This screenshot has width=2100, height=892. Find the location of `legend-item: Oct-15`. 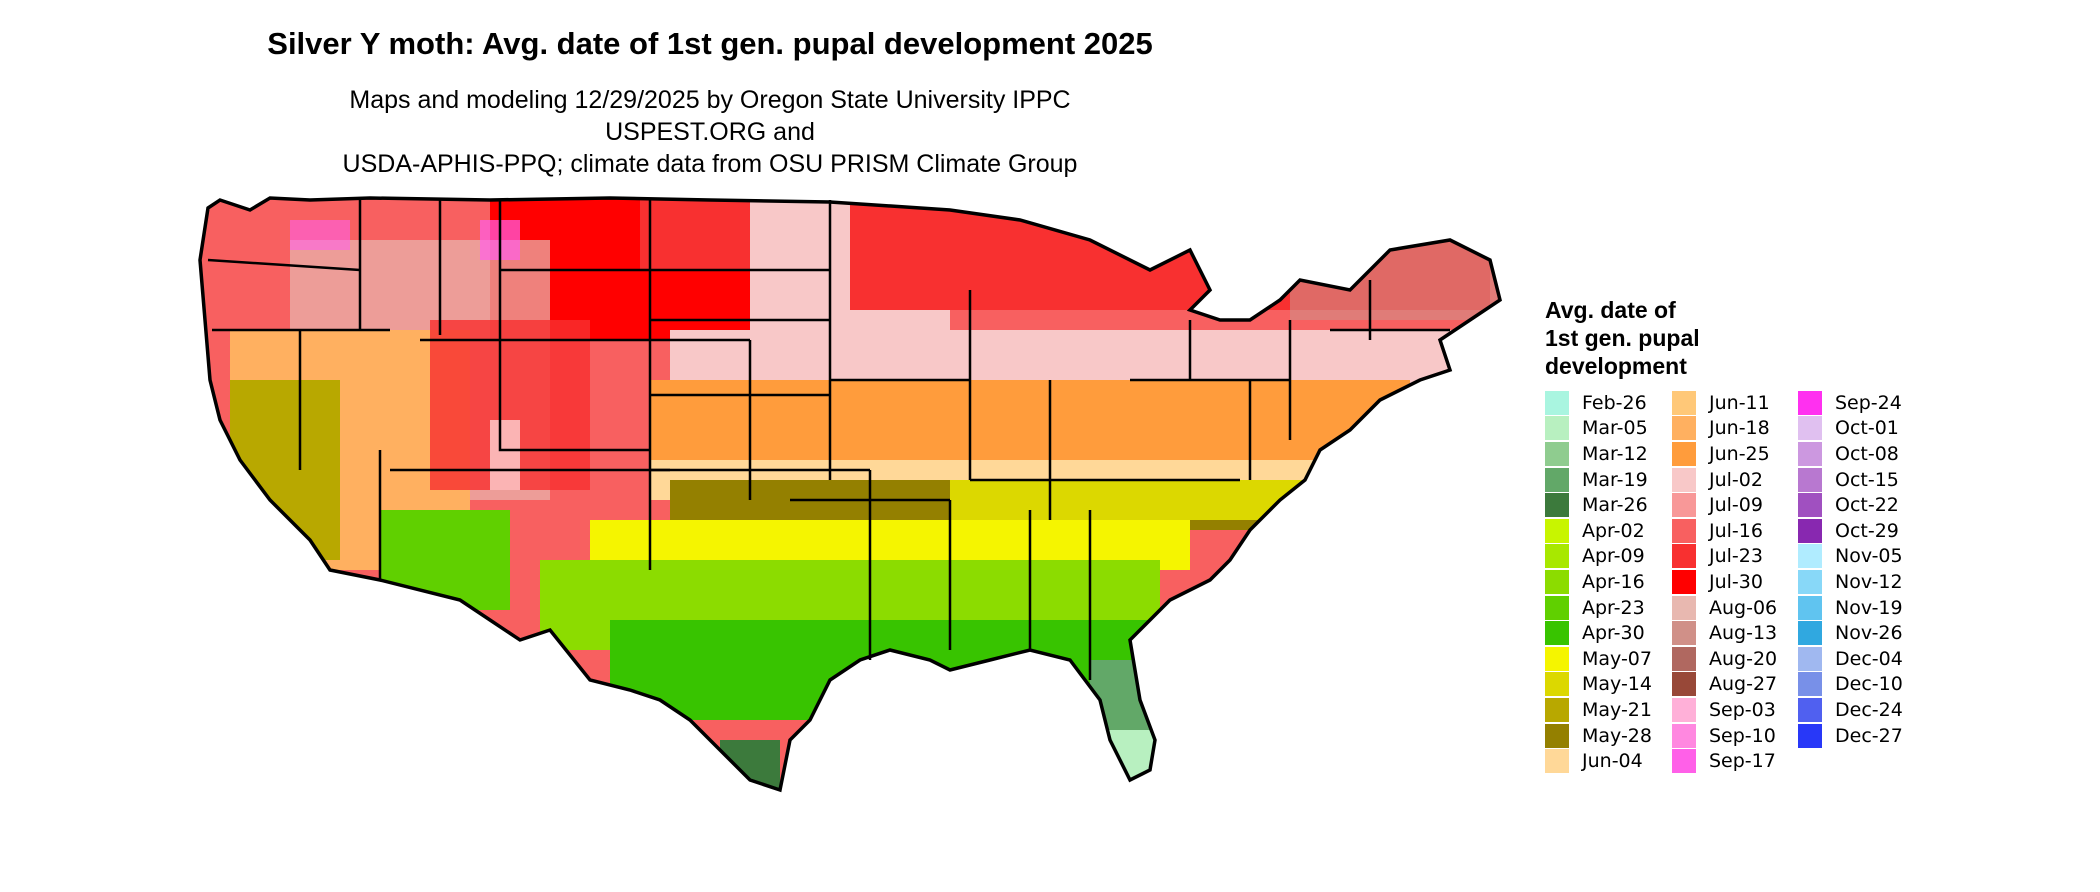

legend-item: Oct-15 is located at coordinates (1850, 480).